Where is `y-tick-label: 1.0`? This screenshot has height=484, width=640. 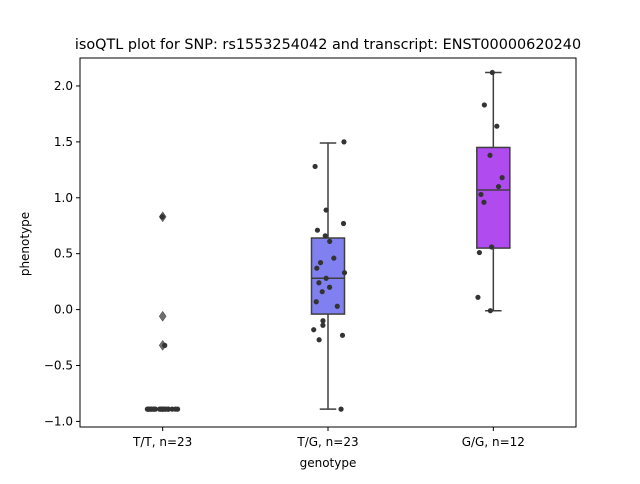 y-tick-label: 1.0 is located at coordinates (63, 198).